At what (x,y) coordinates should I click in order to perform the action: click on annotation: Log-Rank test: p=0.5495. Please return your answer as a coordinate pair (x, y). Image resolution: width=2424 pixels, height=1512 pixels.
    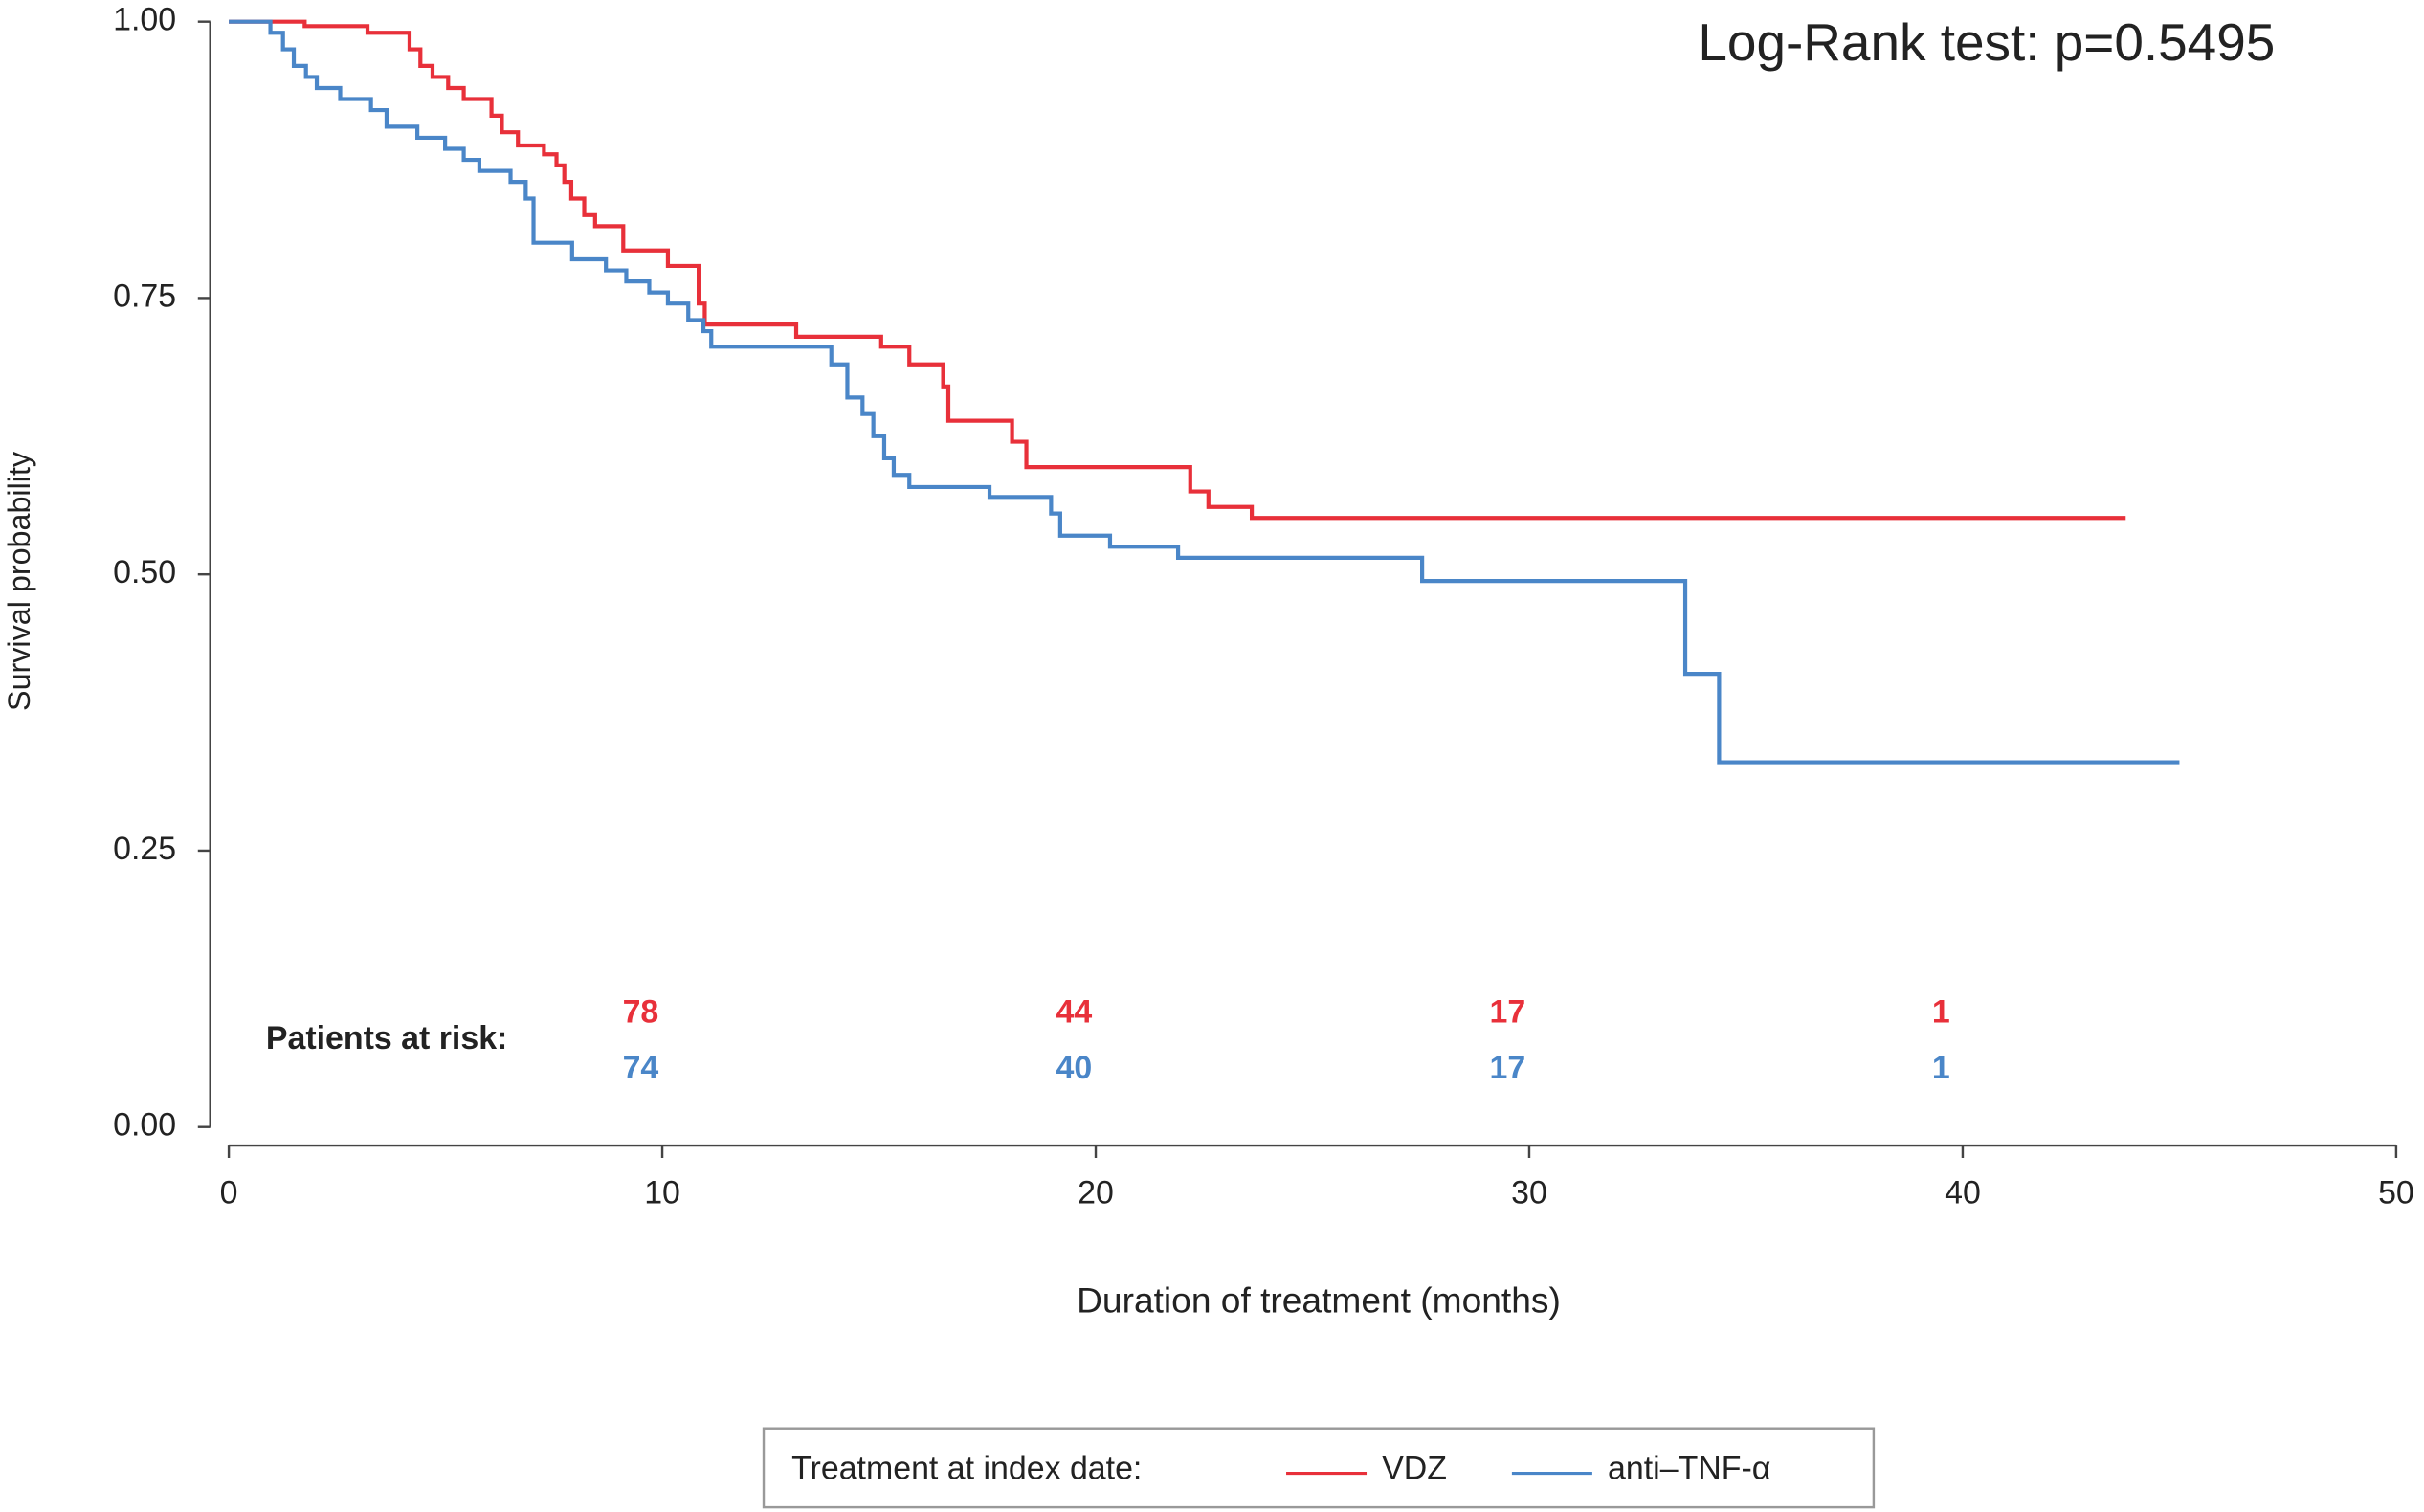
    Looking at the image, I should click on (1986, 42).